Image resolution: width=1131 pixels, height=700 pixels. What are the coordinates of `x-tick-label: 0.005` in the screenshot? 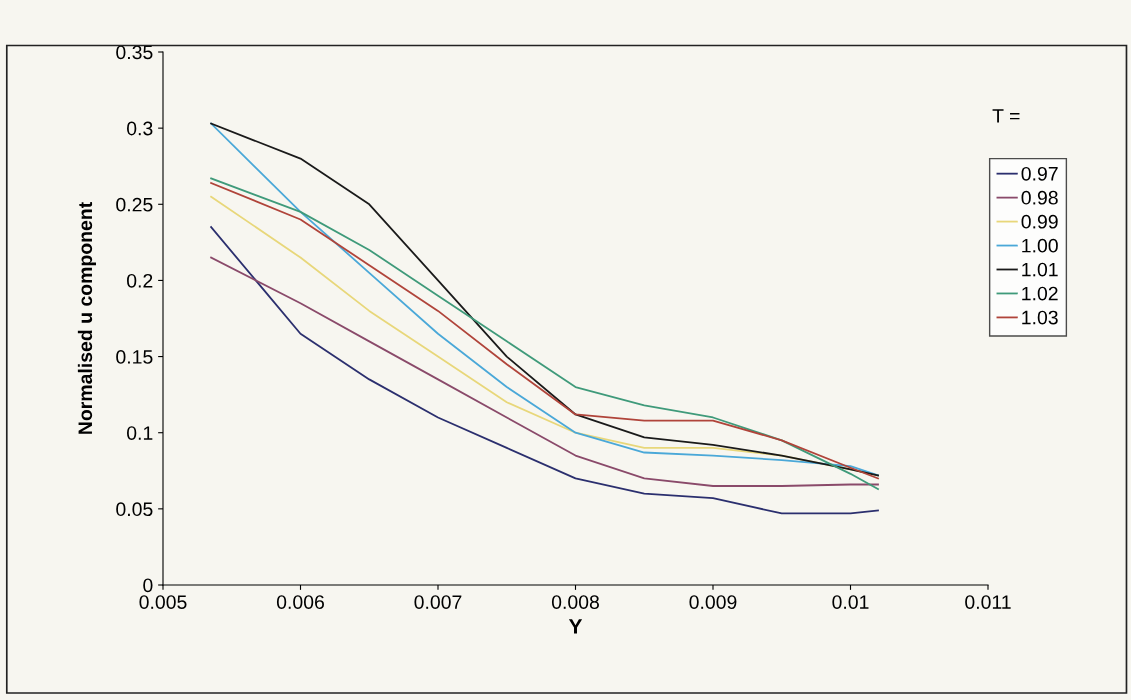 It's located at (163, 602).